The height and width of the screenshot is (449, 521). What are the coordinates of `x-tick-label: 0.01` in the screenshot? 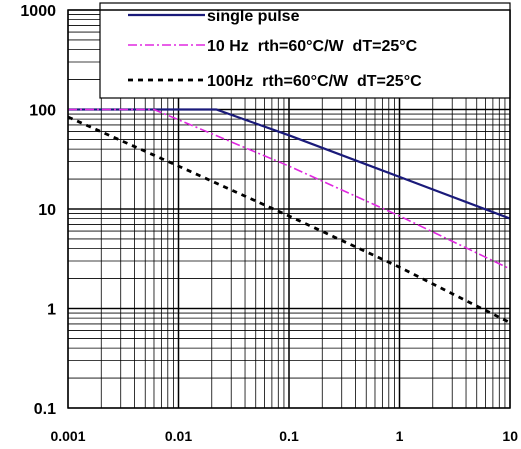 It's located at (178, 436).